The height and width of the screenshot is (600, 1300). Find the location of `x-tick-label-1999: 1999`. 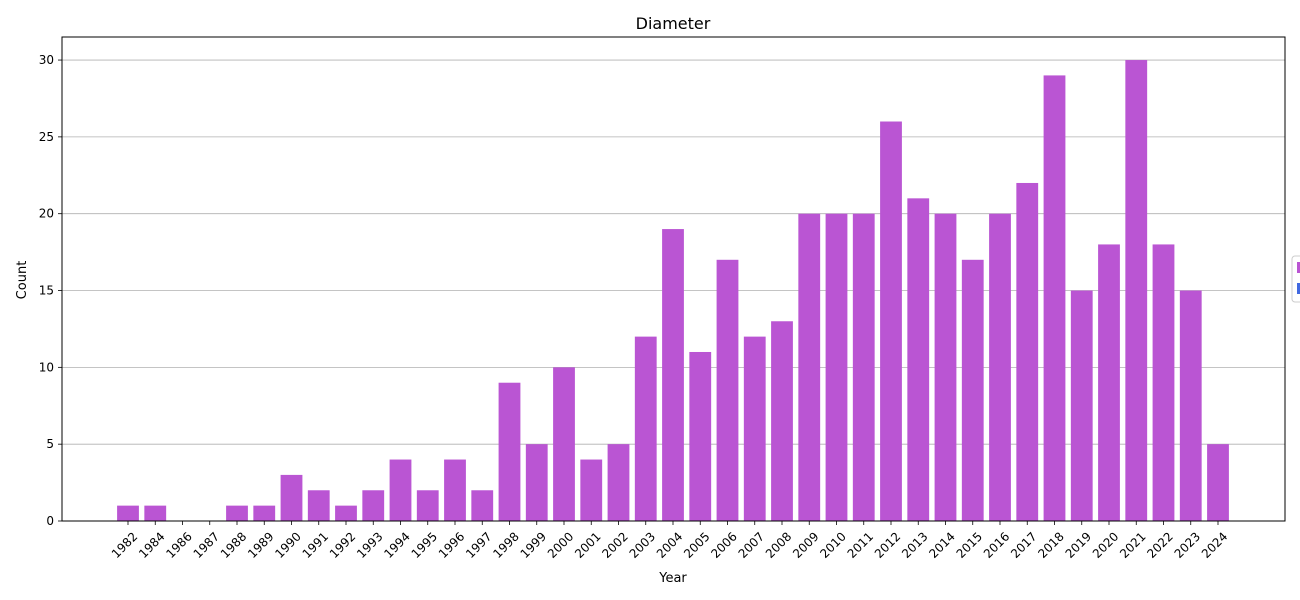

x-tick-label-1999: 1999 is located at coordinates (533, 544).